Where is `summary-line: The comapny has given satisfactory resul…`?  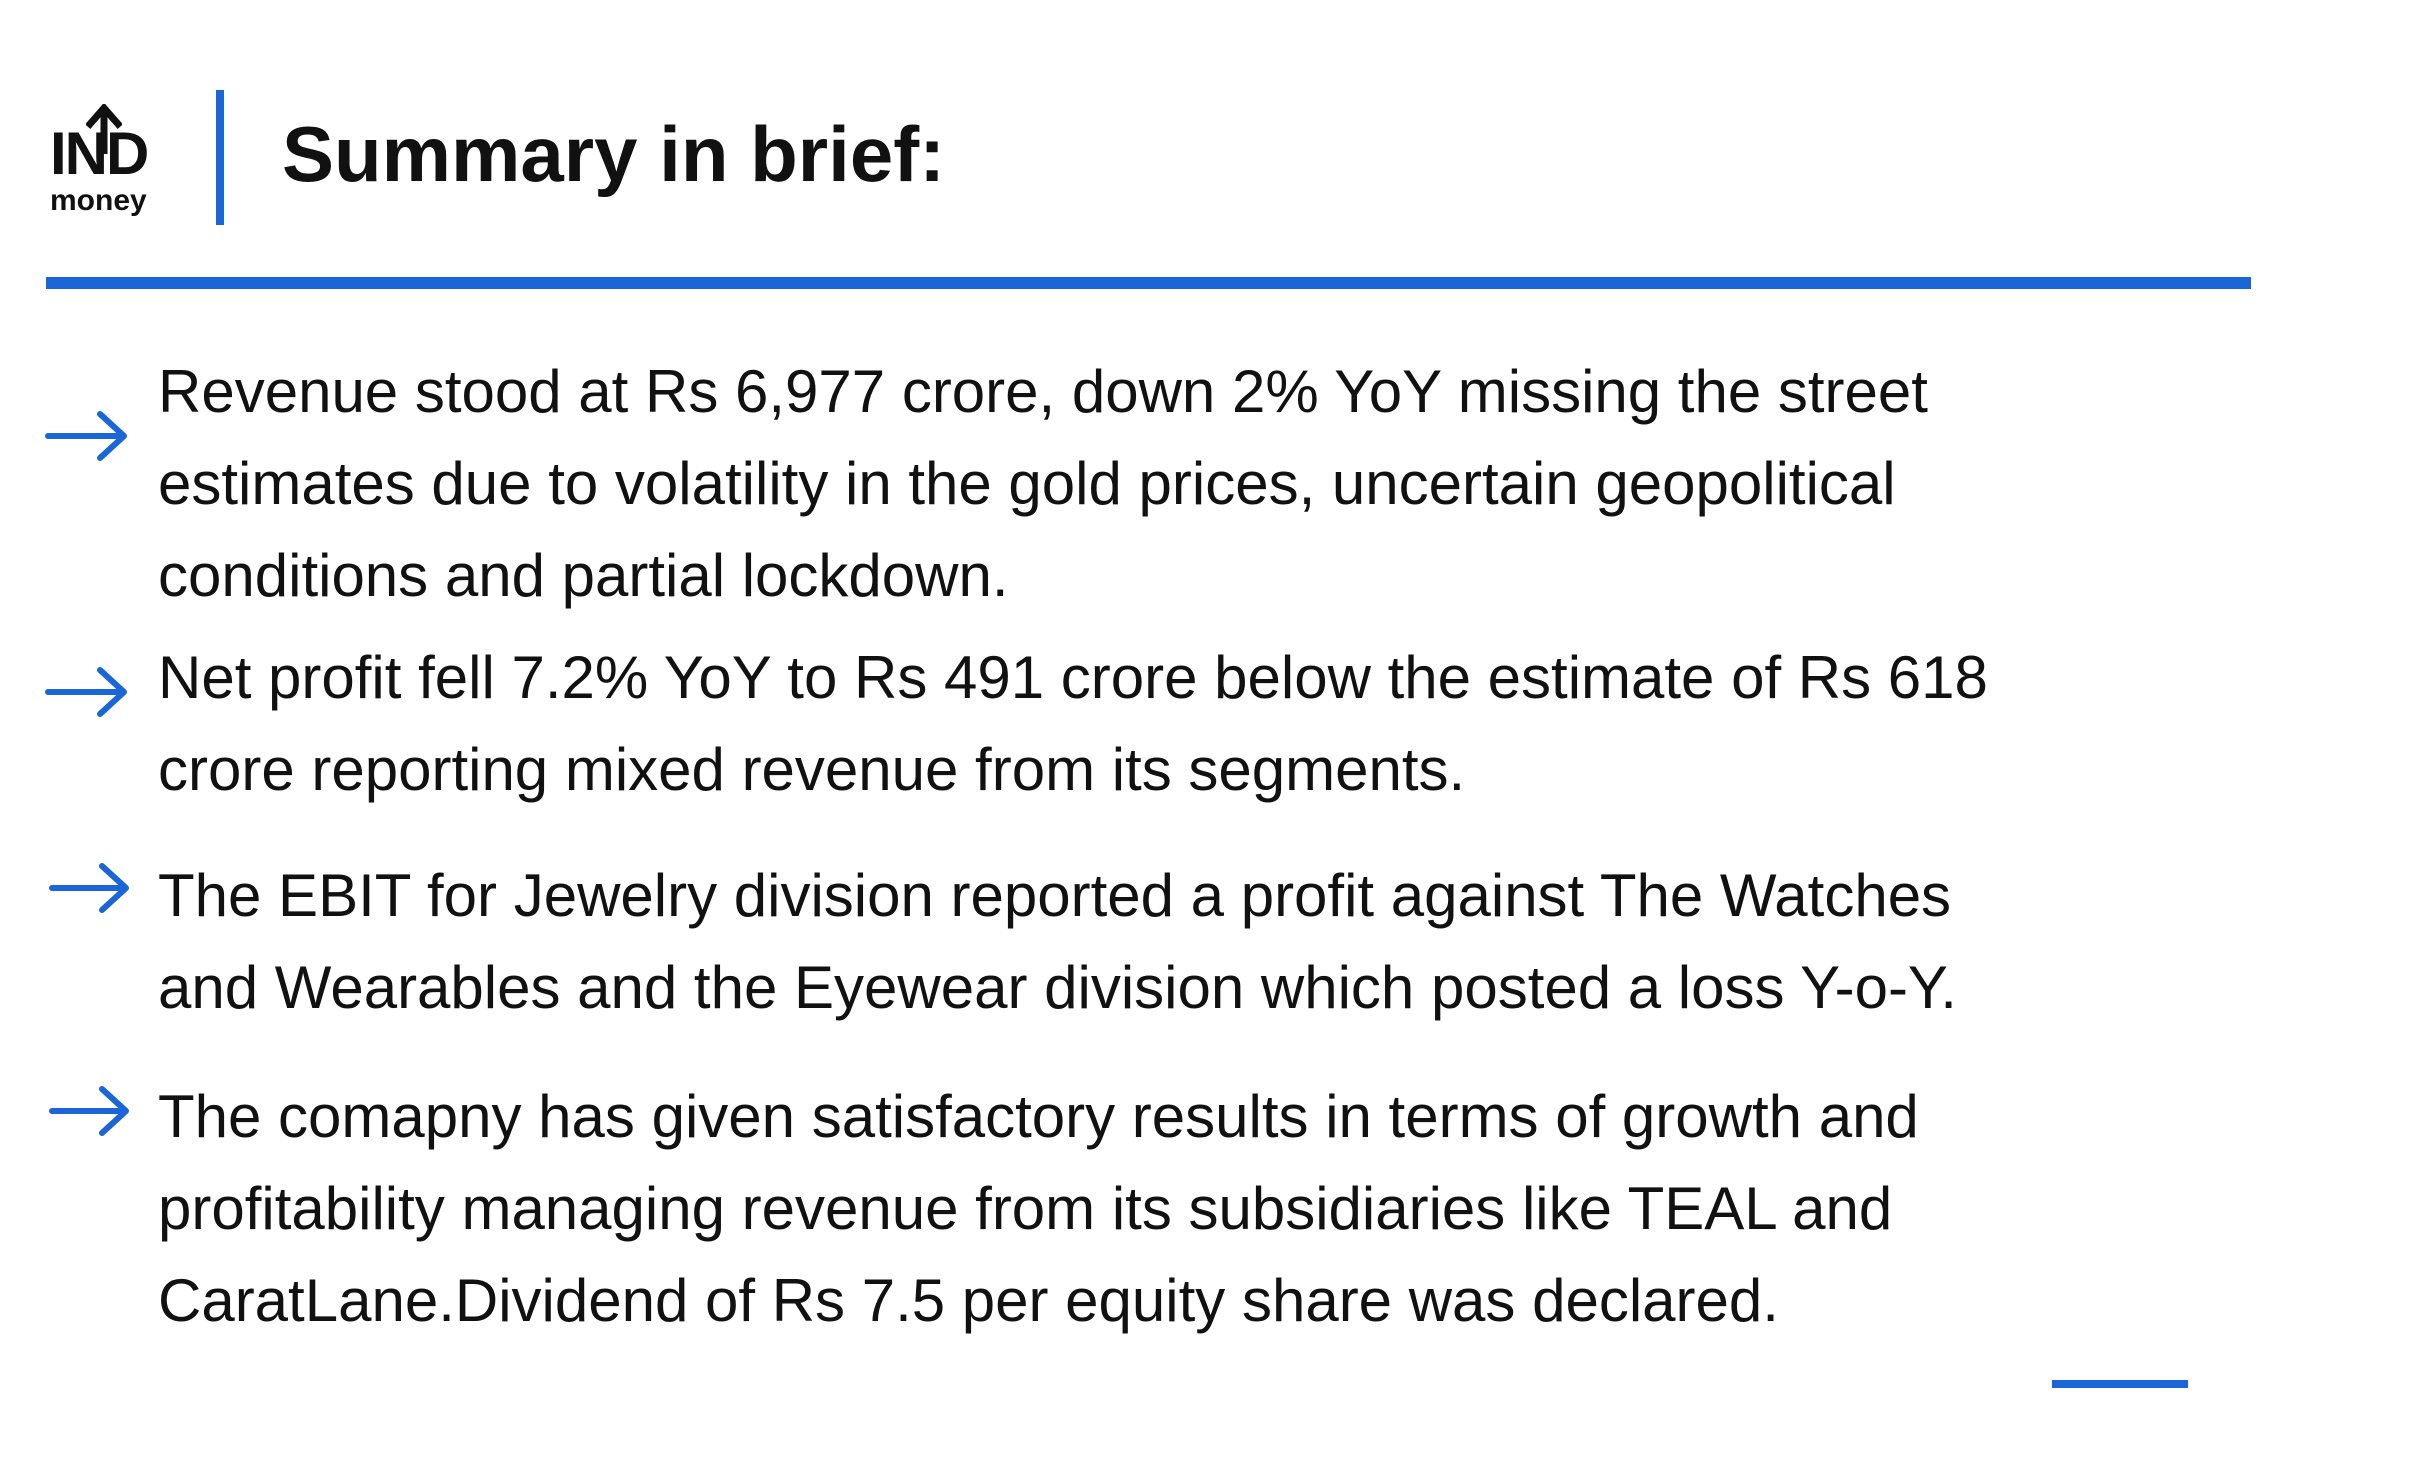 summary-line: The comapny has given satisfactory resul… is located at coordinates (1038, 1116).